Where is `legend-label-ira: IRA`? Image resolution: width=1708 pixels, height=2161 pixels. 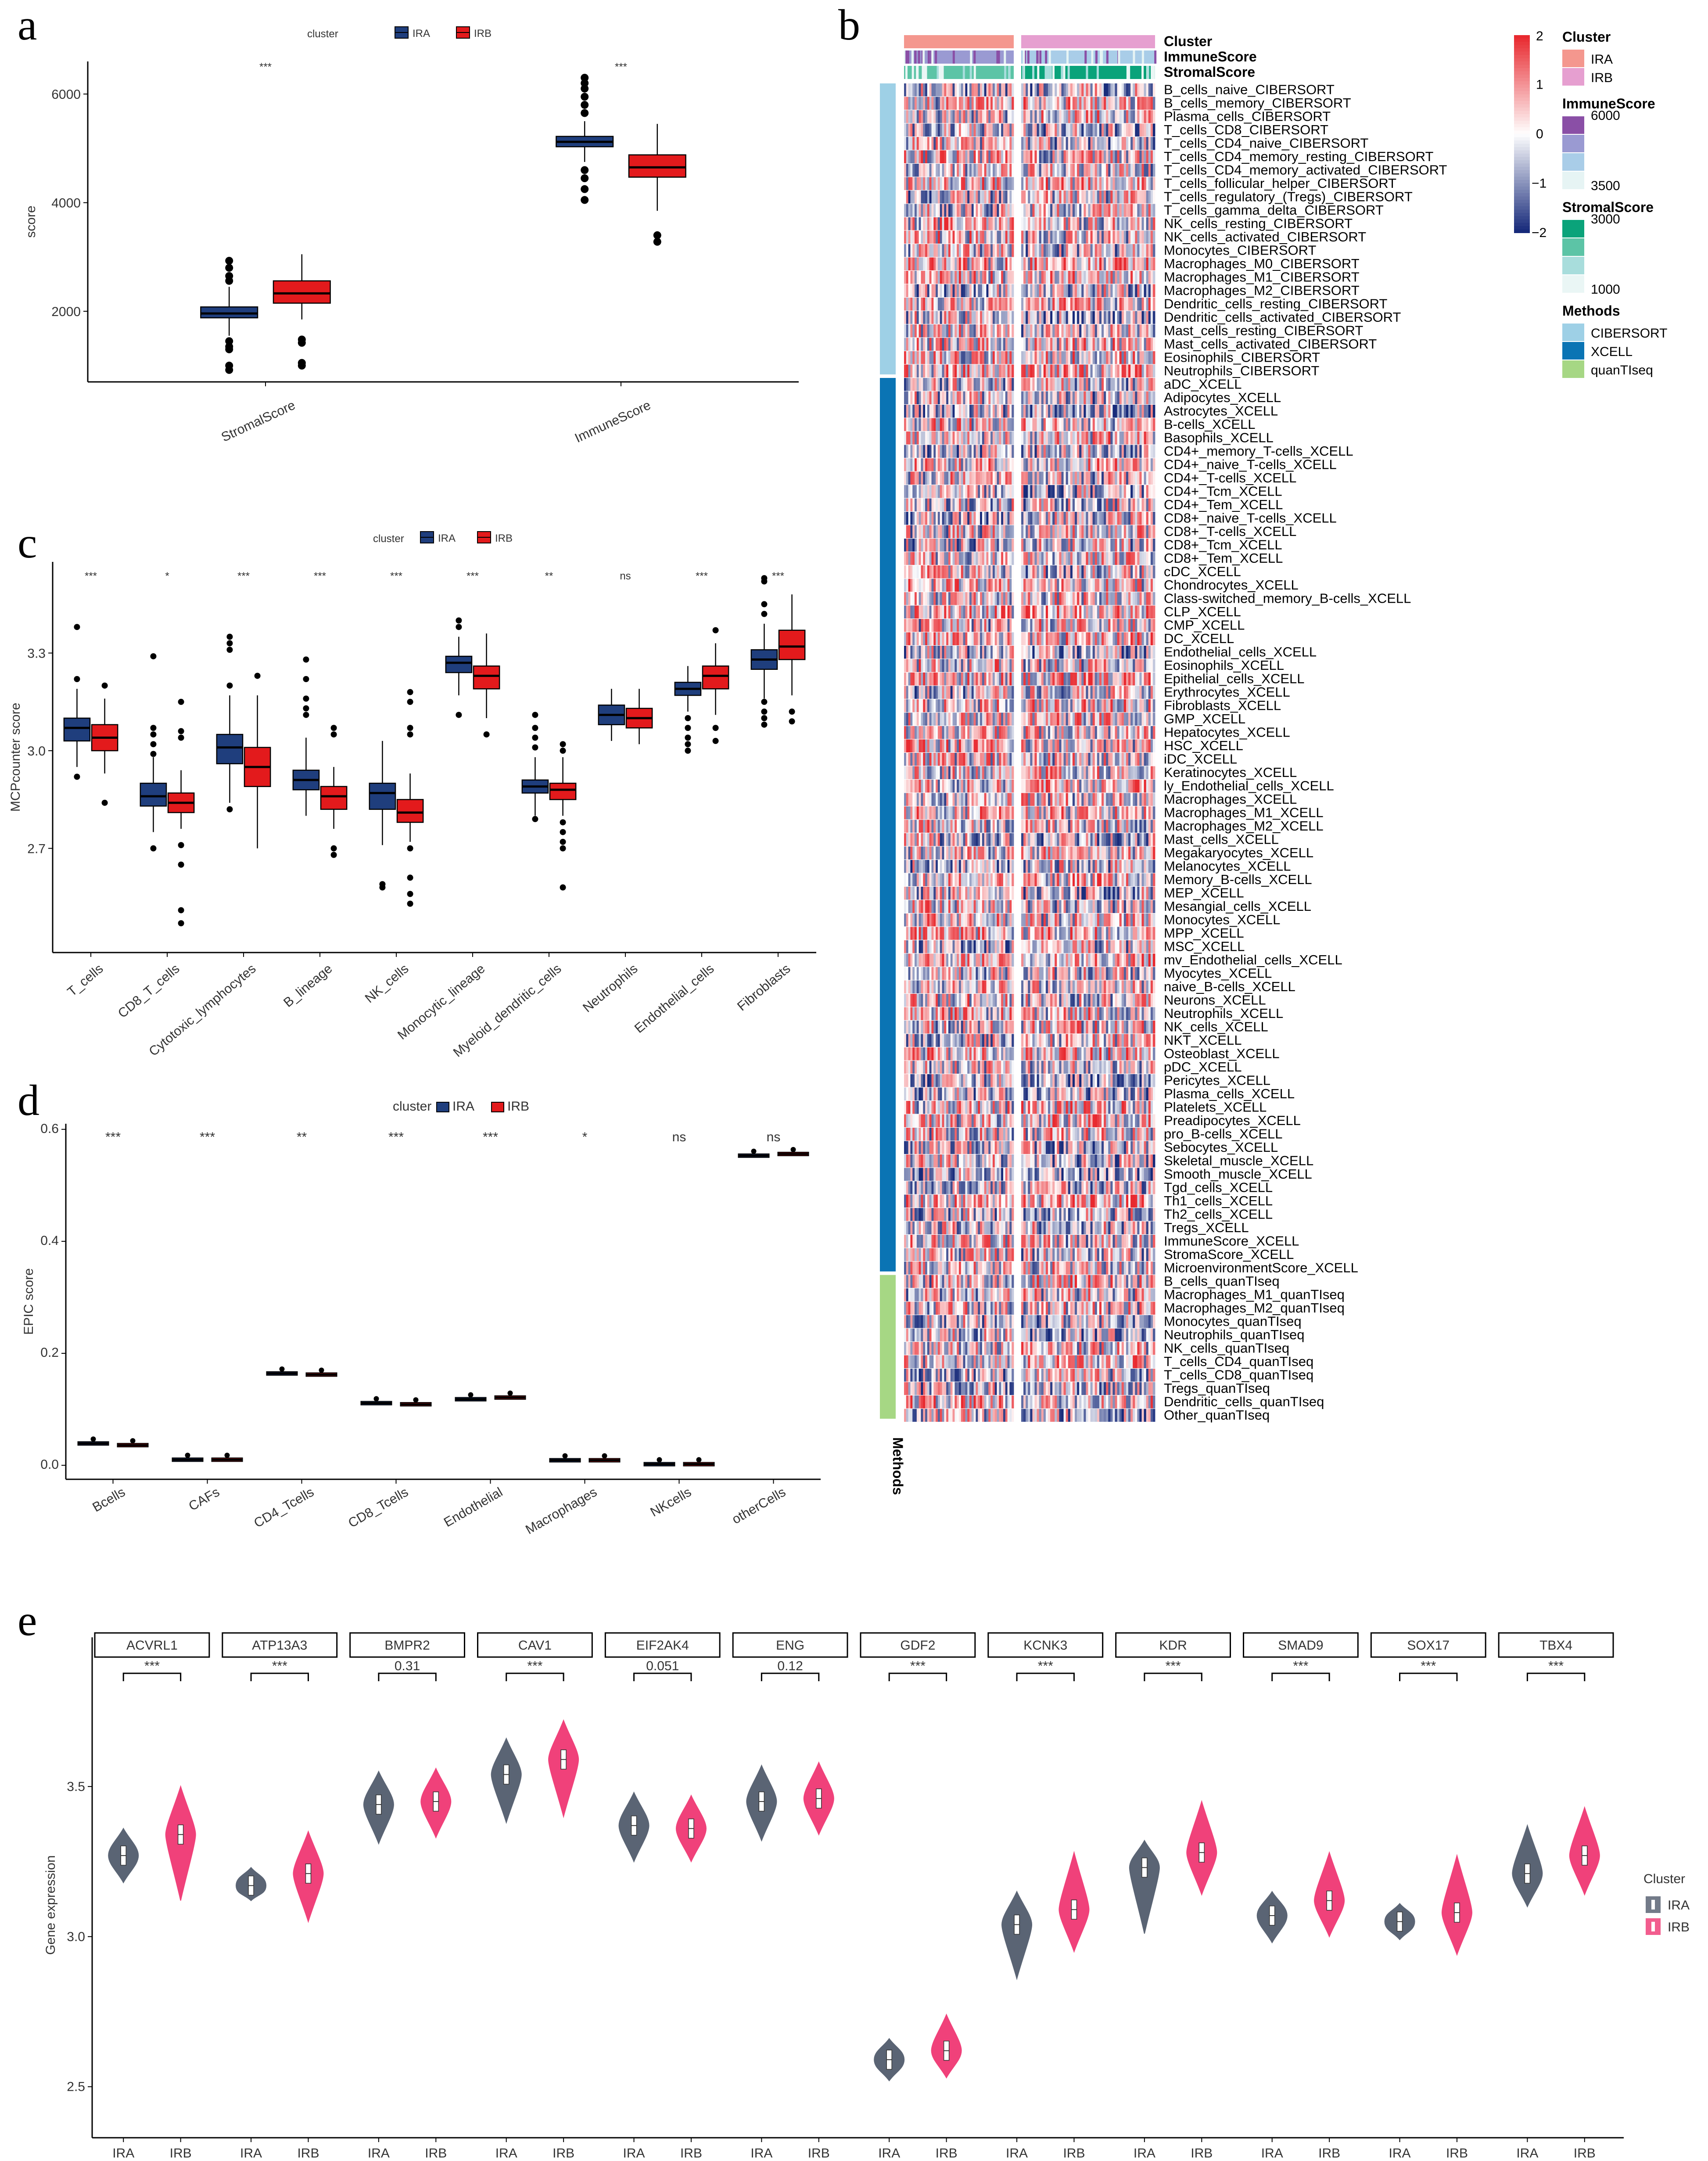
legend-label-ira: IRA is located at coordinates (421, 34).